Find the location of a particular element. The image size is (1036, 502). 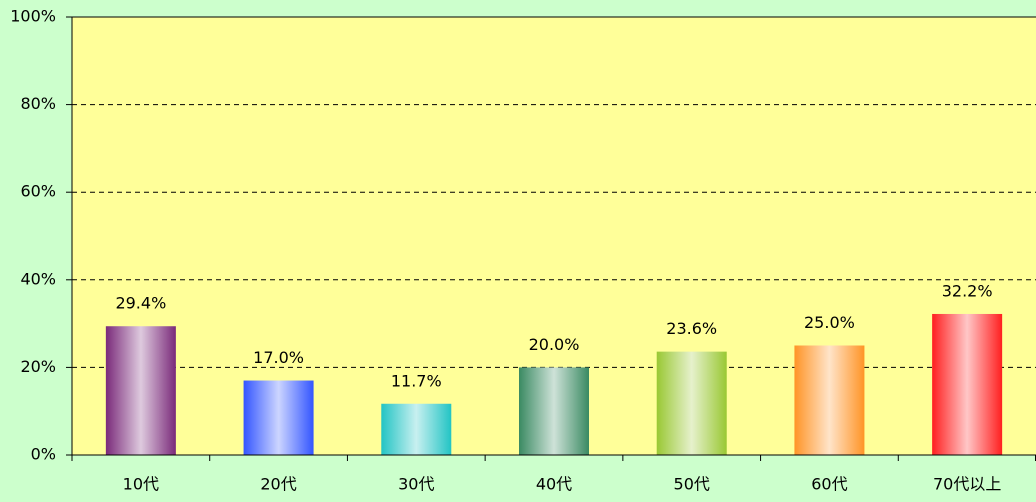

x-tick-label: 40代 is located at coordinates (554, 484).